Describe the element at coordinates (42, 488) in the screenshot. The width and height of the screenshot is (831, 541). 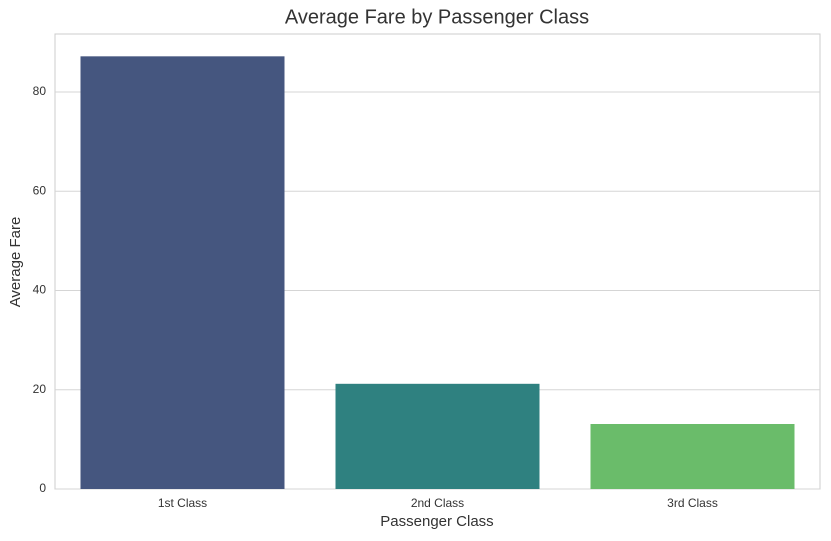
I see `y-tick-label: 0` at that location.